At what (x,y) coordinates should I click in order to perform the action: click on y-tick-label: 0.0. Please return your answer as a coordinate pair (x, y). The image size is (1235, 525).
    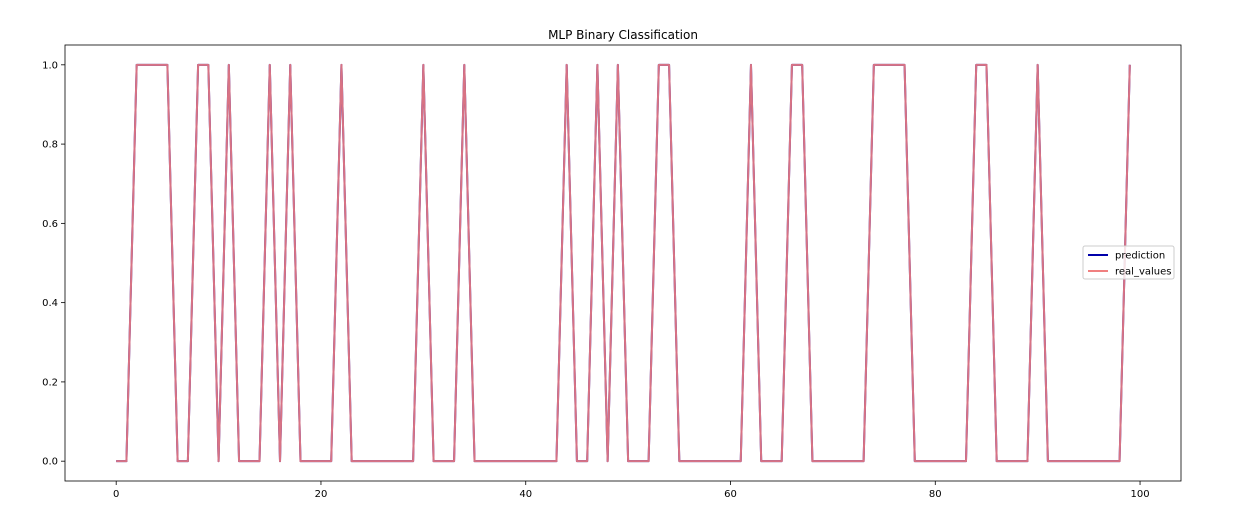
    Looking at the image, I should click on (50, 462).